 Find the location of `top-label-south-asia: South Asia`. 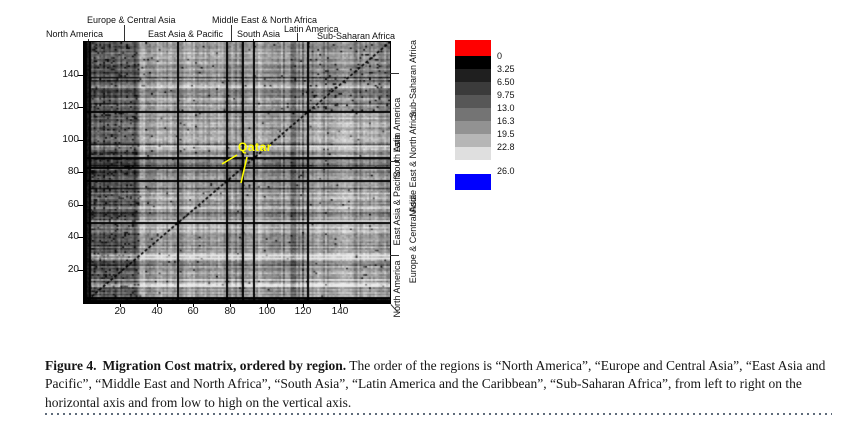

top-label-south-asia: South Asia is located at coordinates (259, 34).